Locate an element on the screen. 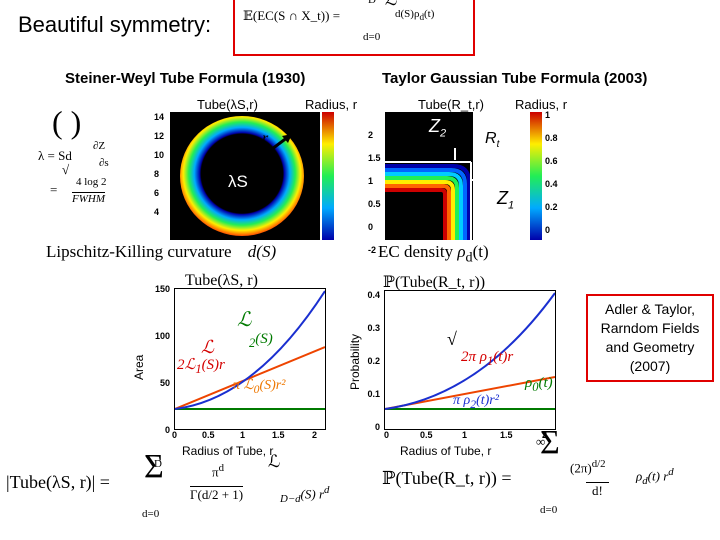 This screenshot has height=540, width=720. steiner-tube-image: λS r is located at coordinates (245, 176).